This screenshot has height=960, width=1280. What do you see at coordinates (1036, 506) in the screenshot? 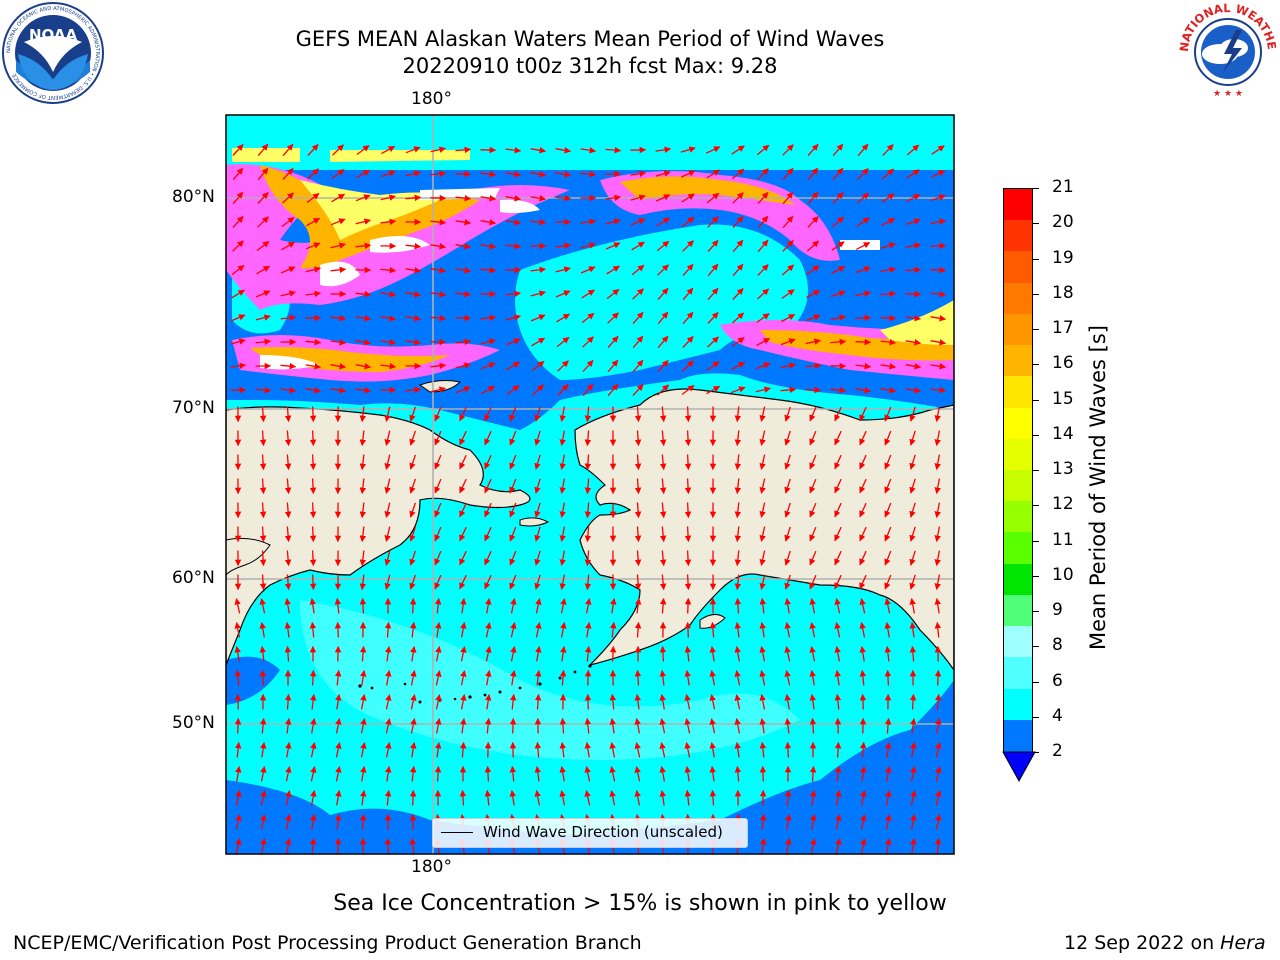
I see `colorbar-tick-mark` at bounding box center [1036, 506].